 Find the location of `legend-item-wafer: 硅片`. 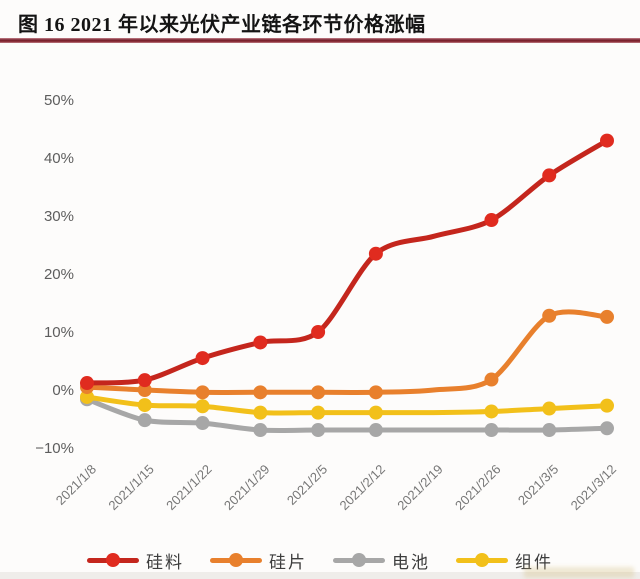

legend-item-wafer: 硅片 is located at coordinates (258, 560).